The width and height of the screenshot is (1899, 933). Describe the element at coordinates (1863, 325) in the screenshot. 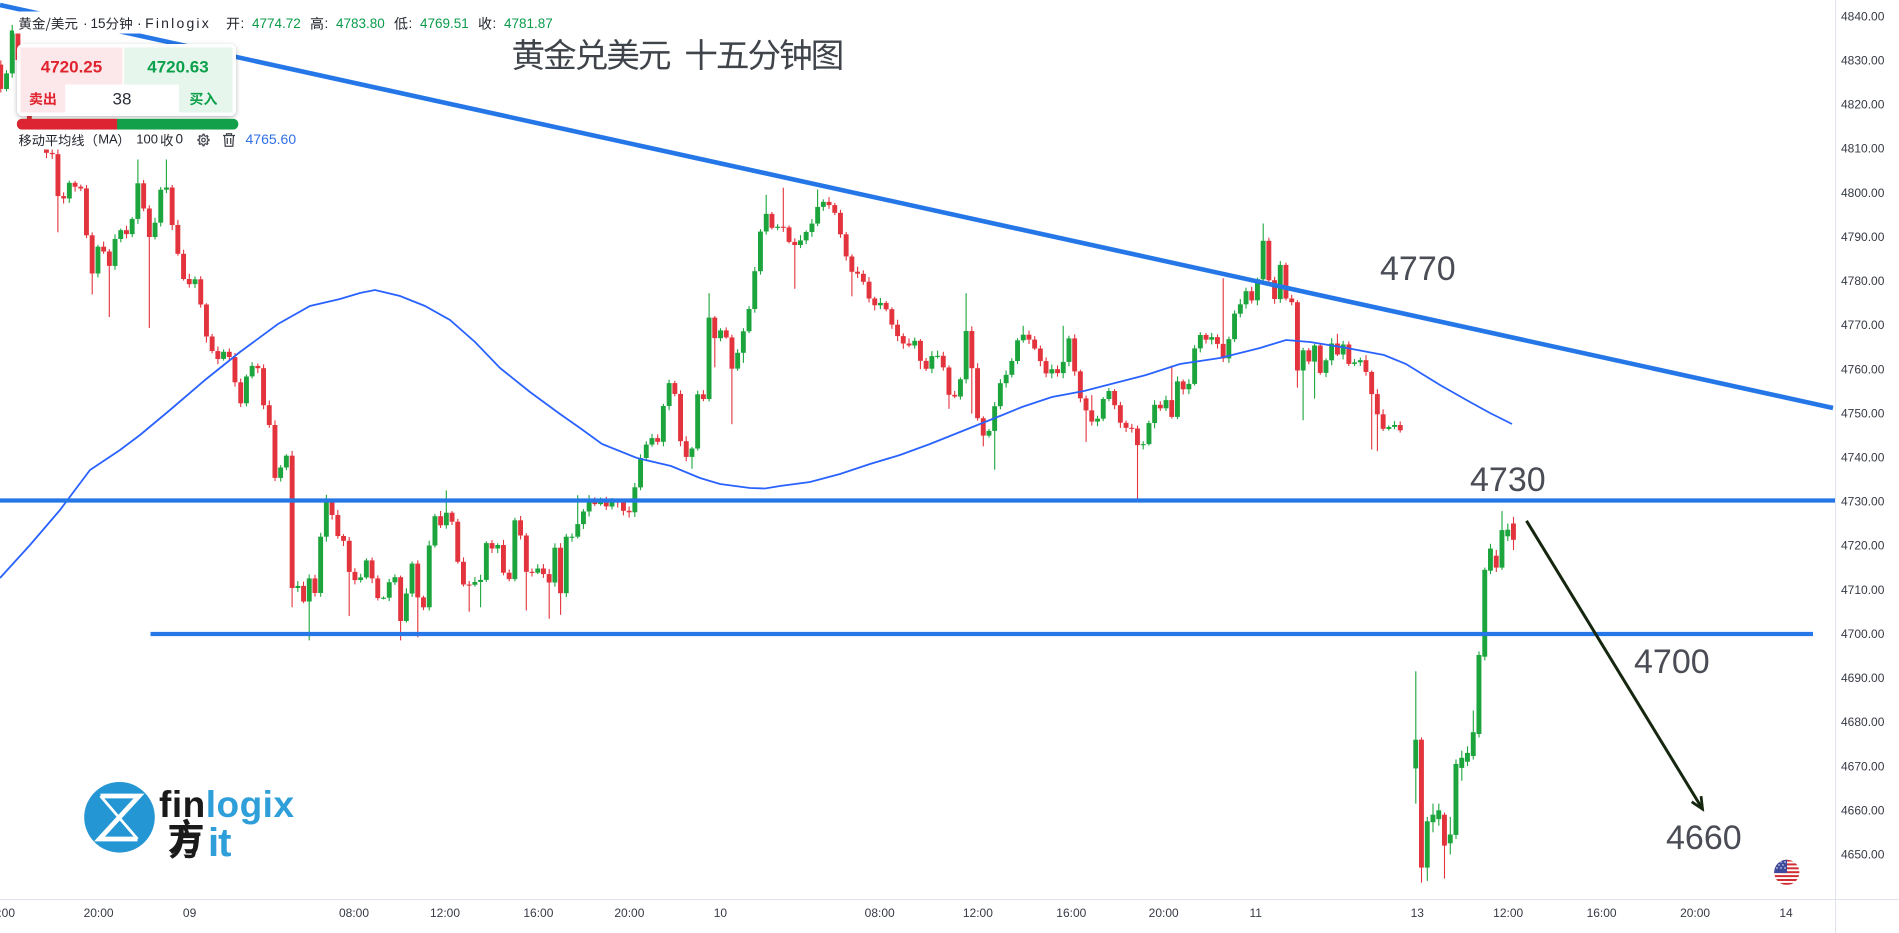

I see `svg-text: 4770.00` at that location.